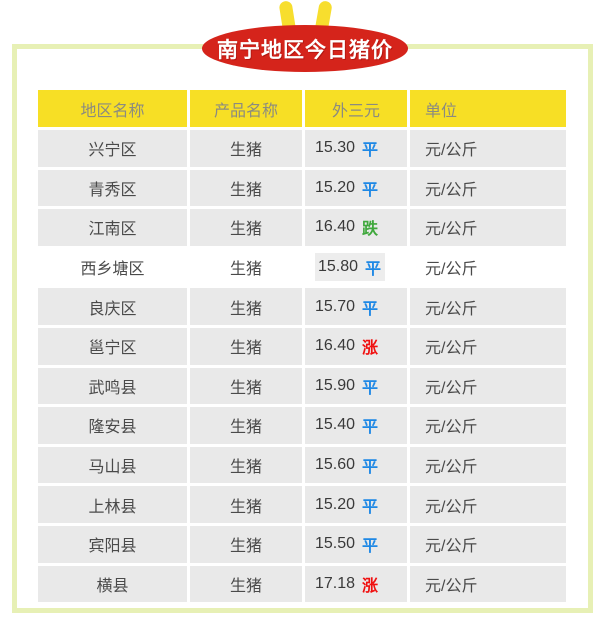 Image resolution: width=604 pixels, height=619 pixels. I want to click on region-cell: 上林县, so click(112, 504).